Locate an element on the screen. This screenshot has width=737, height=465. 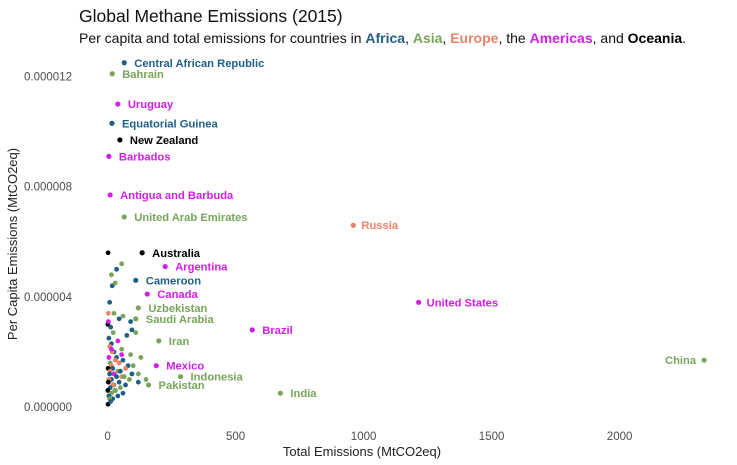
subtitle-sep: , the is located at coordinates (514, 38).